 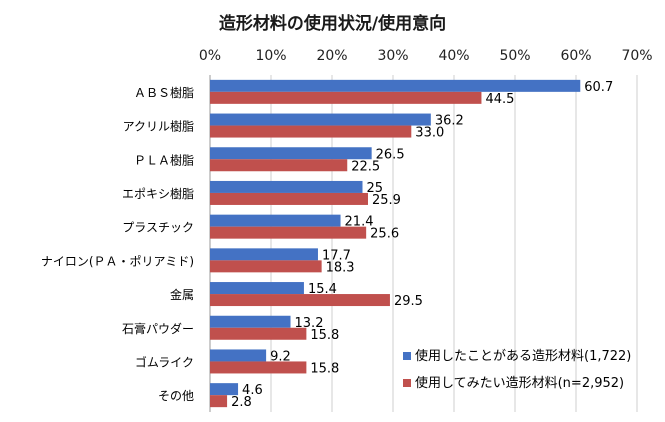 I want to click on category-label: ナイロン(ＰＡ・ポリアミド), so click(x=117, y=261).